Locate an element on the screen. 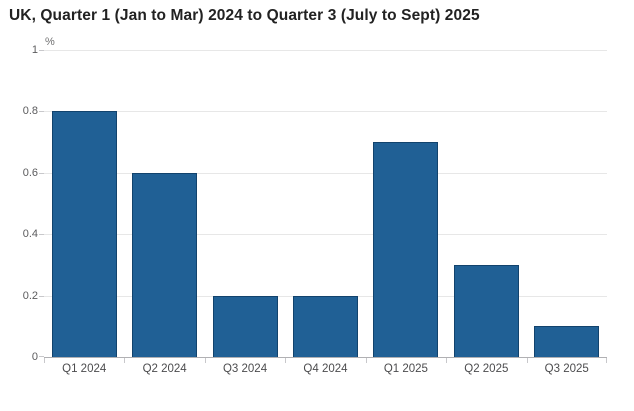 The image size is (634, 411). x-tick-label: Q4 2024 is located at coordinates (325, 369).